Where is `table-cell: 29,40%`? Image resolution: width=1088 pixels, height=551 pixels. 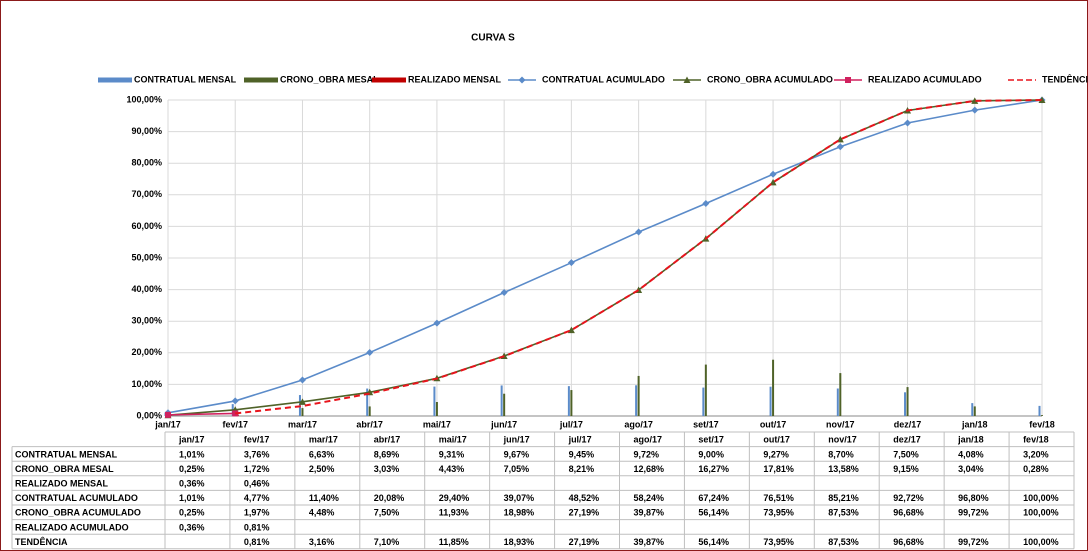 table-cell: 29,40% is located at coordinates (454, 498).